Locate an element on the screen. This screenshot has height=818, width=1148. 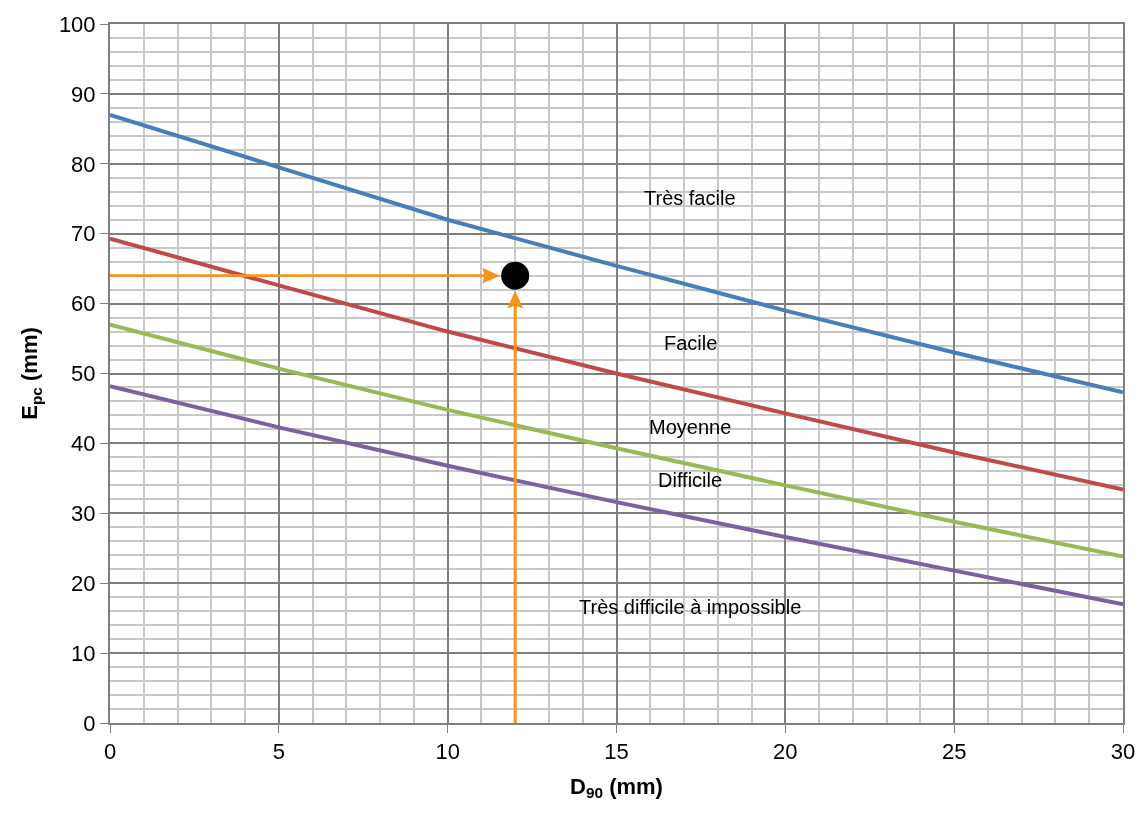
annotation: Facile is located at coordinates (691, 343).